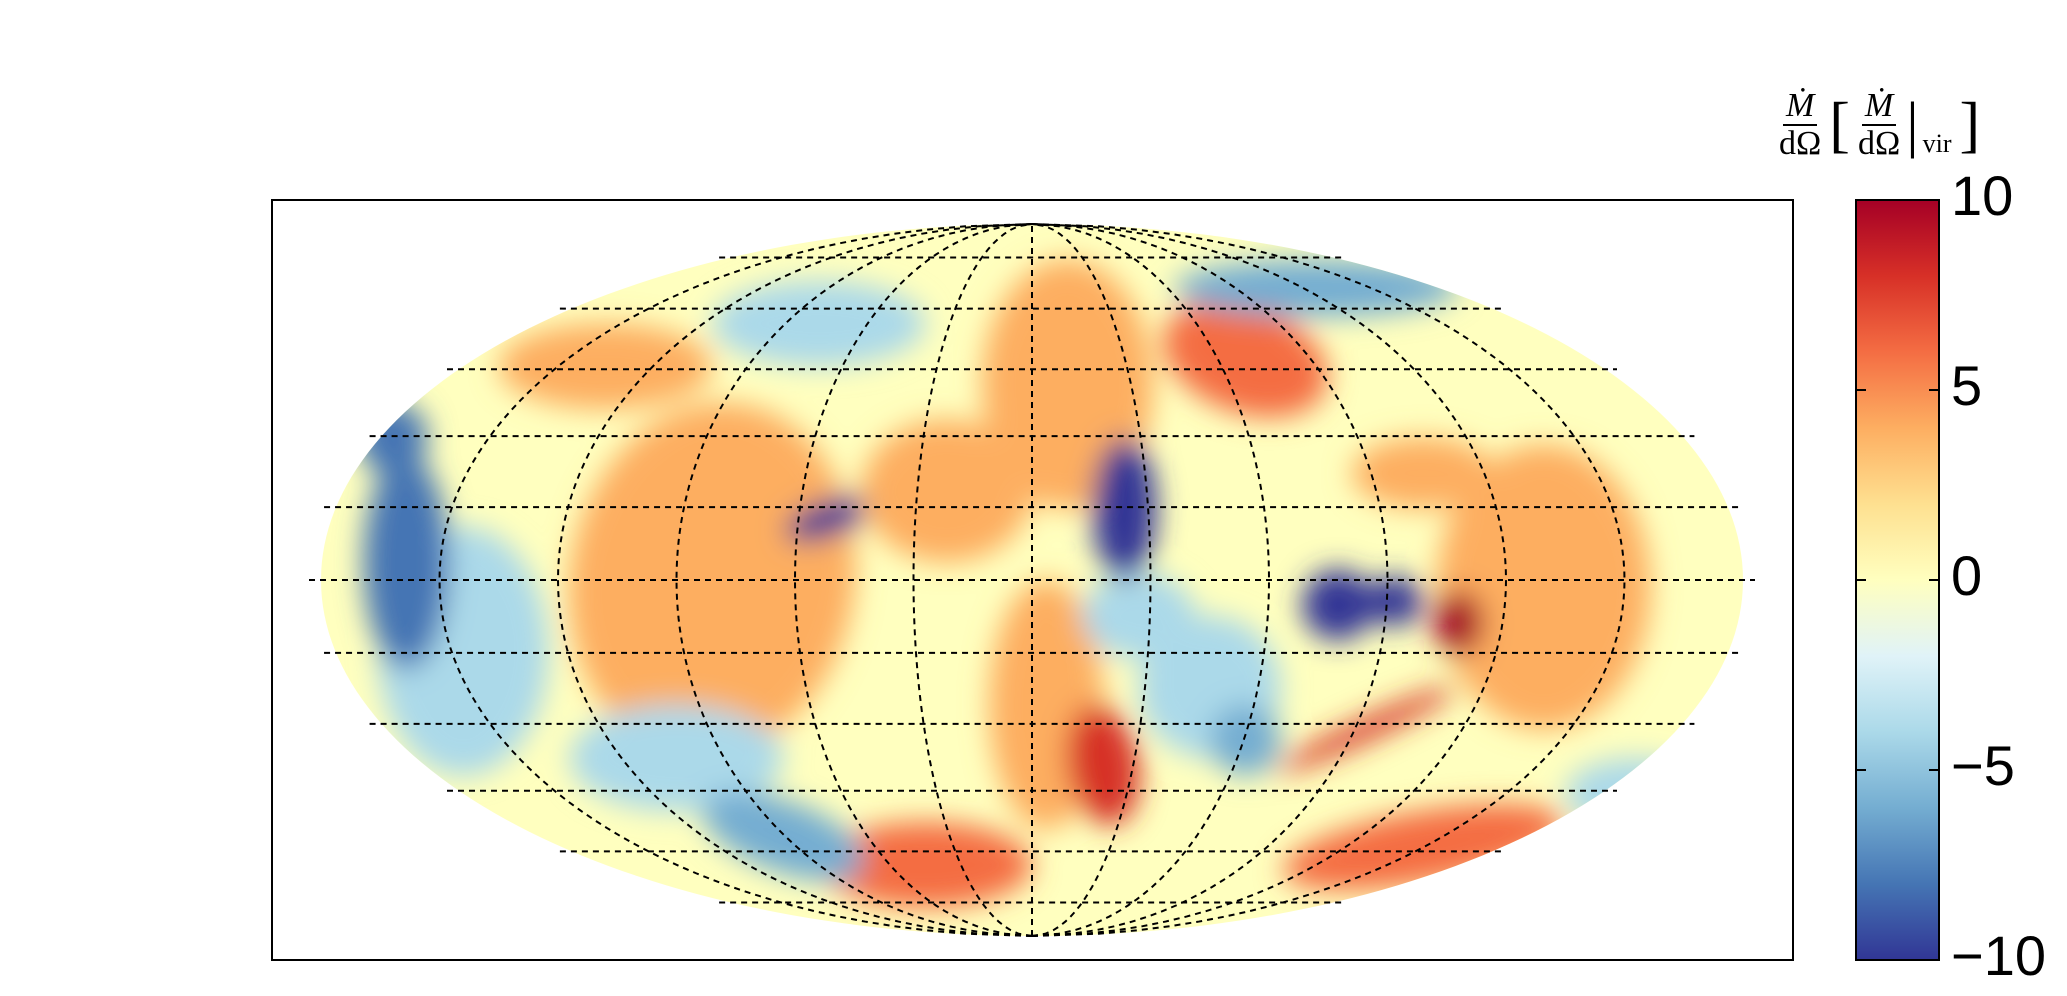 Image resolution: width=2067 pixels, height=996 pixels. I want to click on colorbar-tick-label: 10, so click(1982, 195).